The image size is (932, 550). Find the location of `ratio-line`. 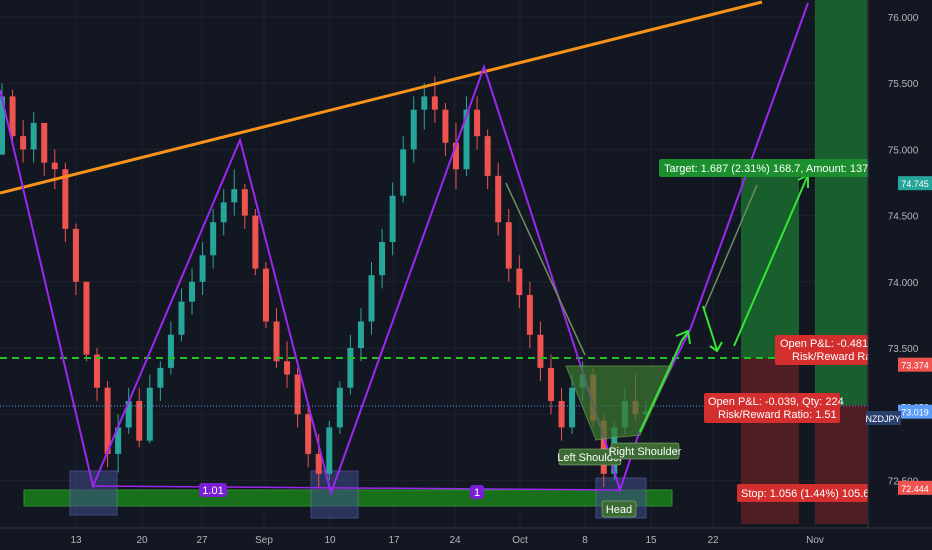

ratio-line is located at coordinates (356, 488).